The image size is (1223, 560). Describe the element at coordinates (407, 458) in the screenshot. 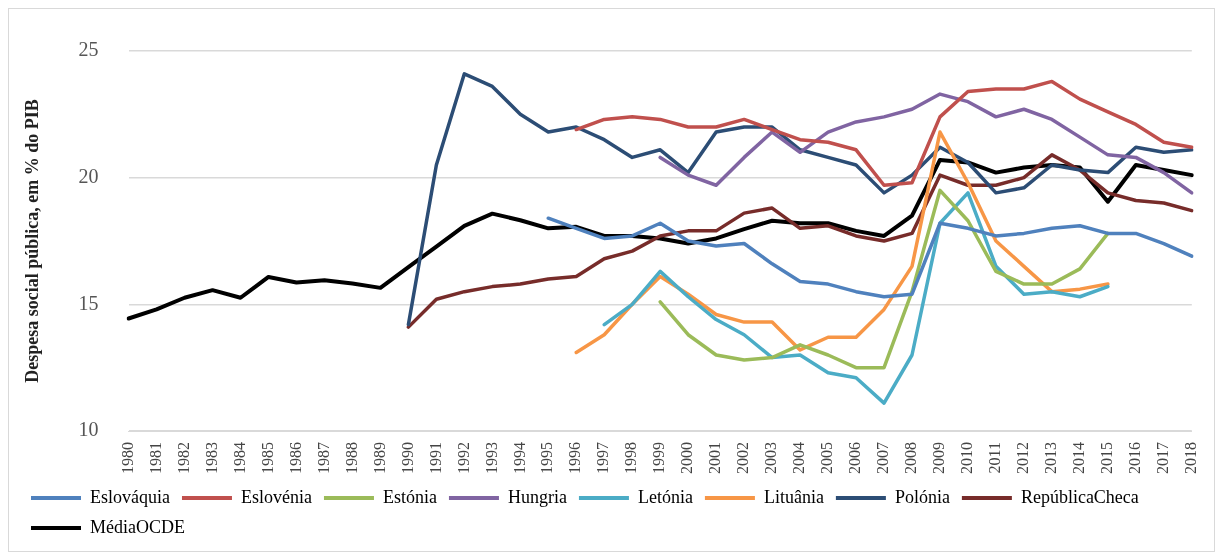

I see `x-tick-label: 1990` at that location.